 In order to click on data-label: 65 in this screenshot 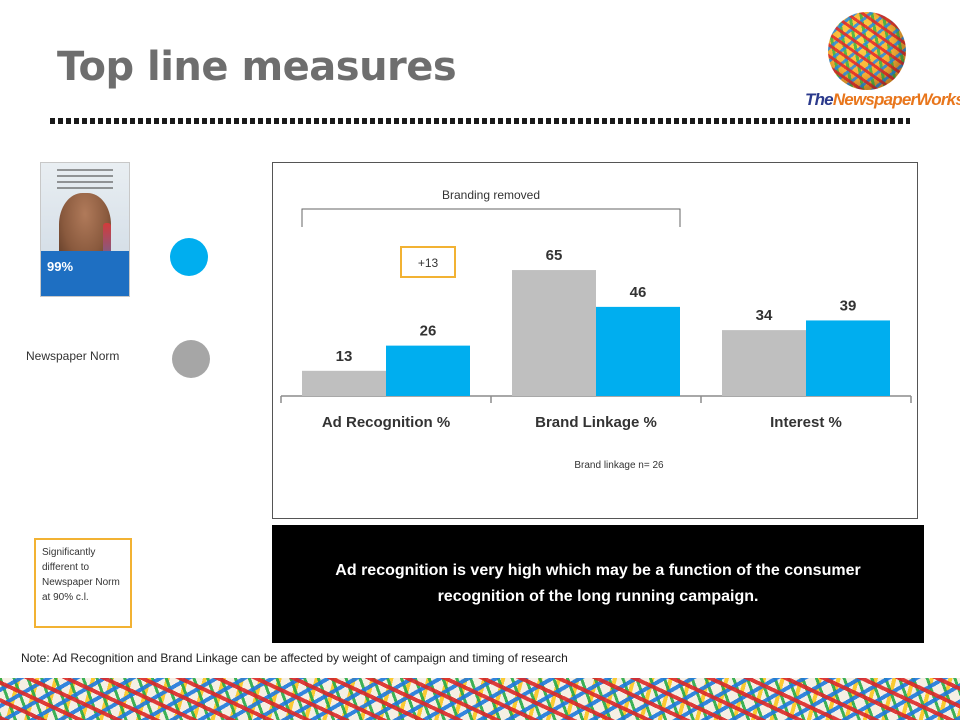, I will do `click(554, 255)`.